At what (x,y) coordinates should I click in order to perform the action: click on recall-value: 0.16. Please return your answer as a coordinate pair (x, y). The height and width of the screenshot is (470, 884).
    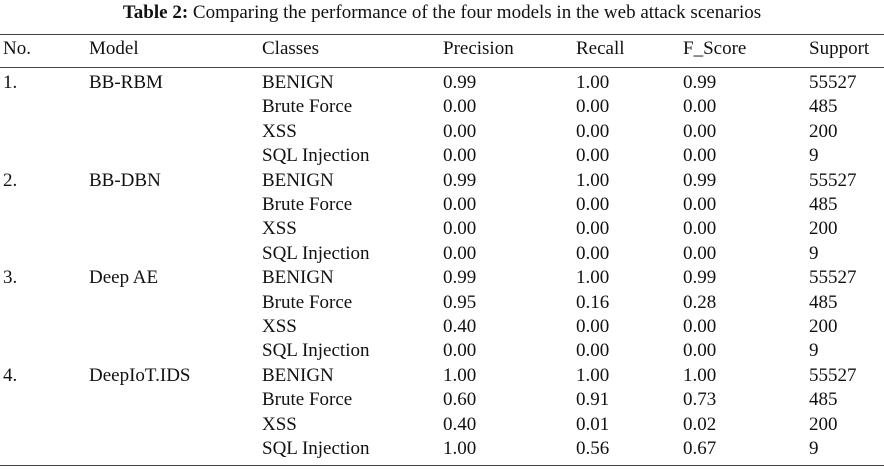
    Looking at the image, I should click on (593, 302).